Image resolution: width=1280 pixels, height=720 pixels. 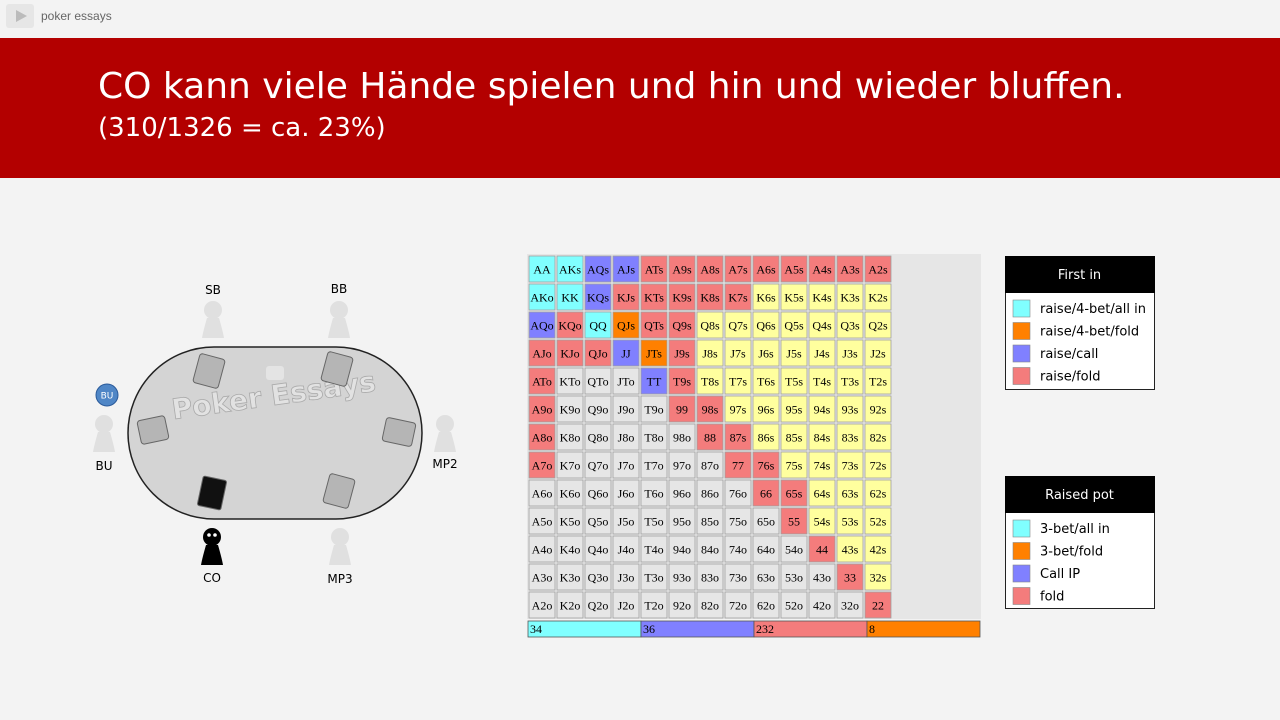 What do you see at coordinates (275, 433) in the screenshot?
I see `poker-table` at bounding box center [275, 433].